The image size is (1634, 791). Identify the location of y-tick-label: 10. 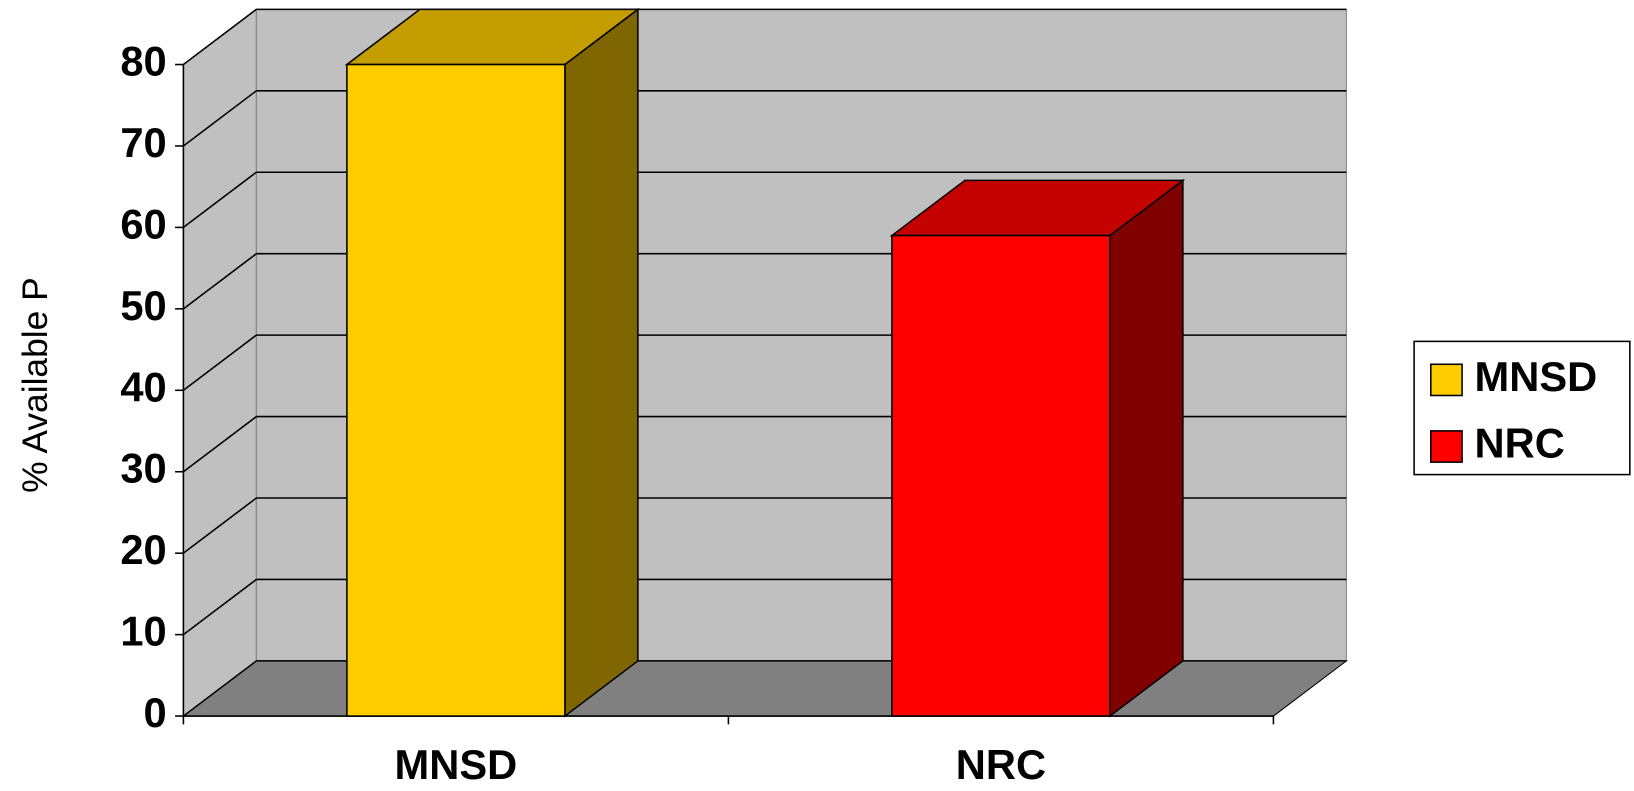
(143, 631).